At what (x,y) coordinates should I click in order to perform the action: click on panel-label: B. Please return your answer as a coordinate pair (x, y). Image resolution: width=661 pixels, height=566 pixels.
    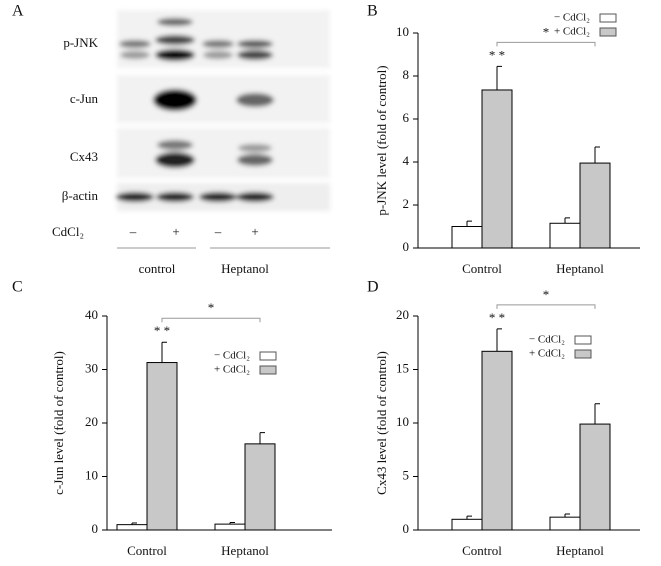
    Looking at the image, I should click on (372, 11).